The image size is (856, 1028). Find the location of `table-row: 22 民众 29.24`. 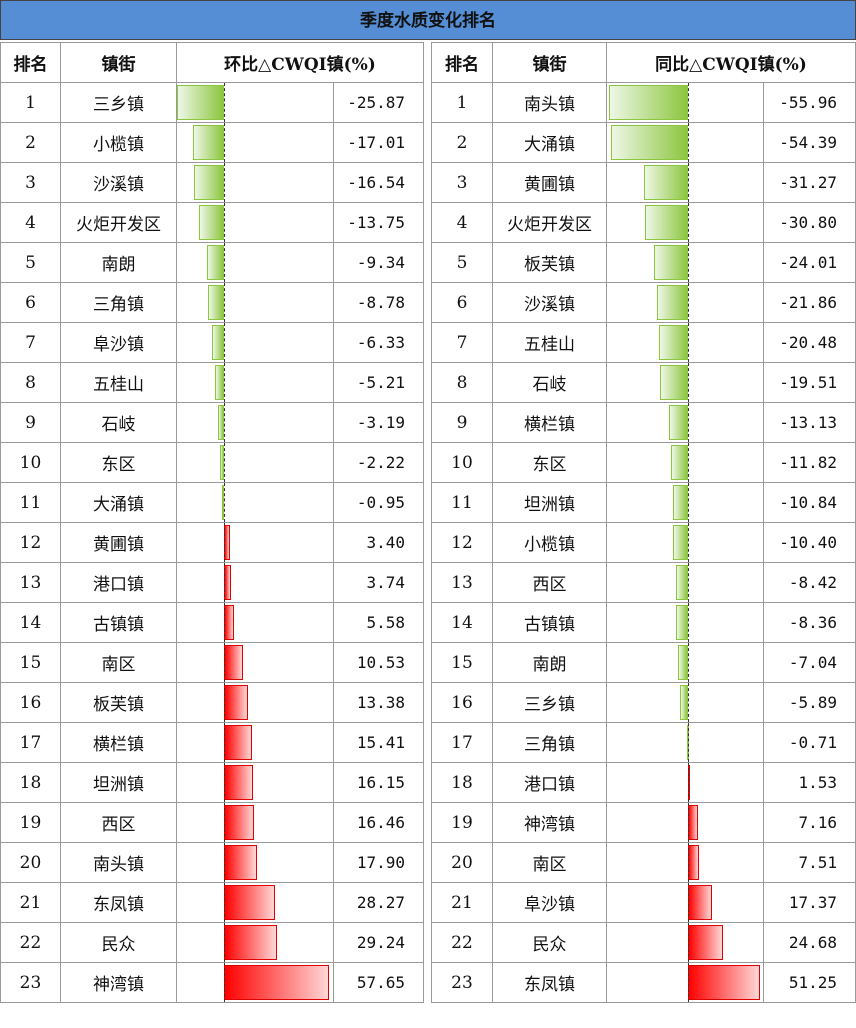

table-row: 22 民众 29.24 is located at coordinates (212, 942).